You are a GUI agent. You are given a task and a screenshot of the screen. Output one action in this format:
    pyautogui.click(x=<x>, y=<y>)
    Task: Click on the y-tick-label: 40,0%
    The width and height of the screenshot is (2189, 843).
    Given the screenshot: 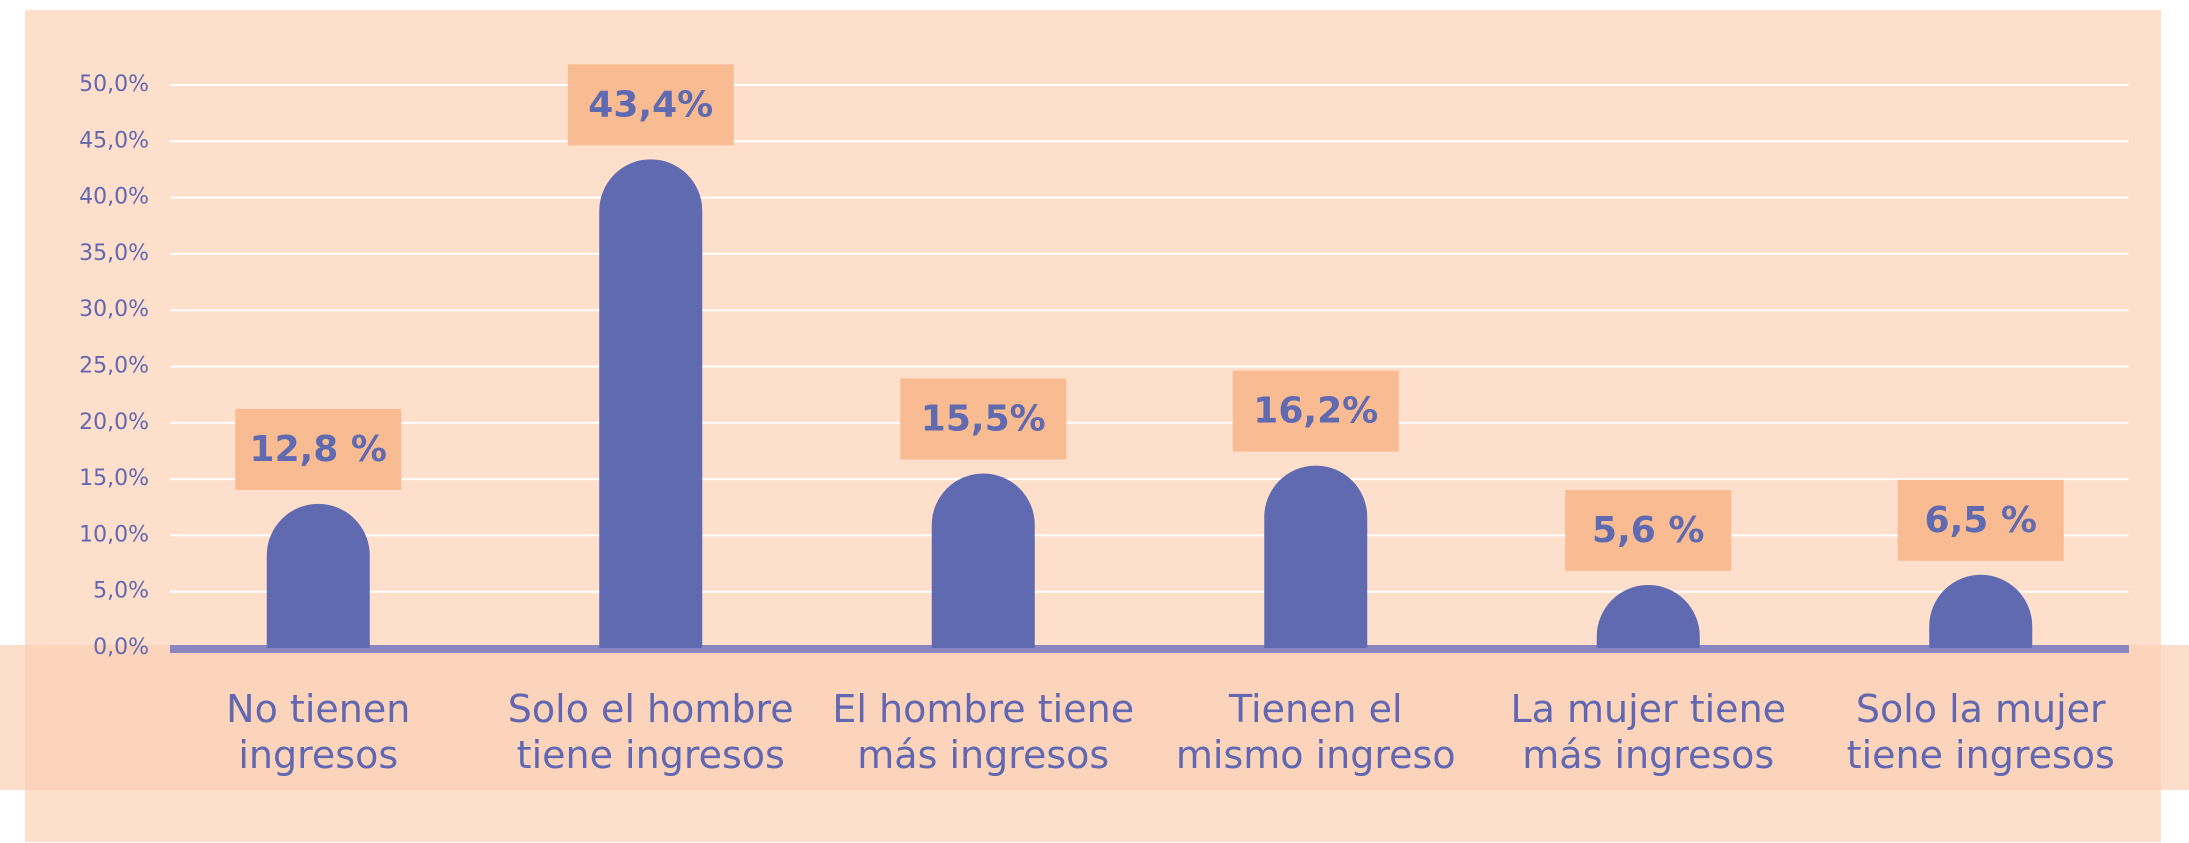 What is the action you would take?
    pyautogui.click(x=114, y=197)
    